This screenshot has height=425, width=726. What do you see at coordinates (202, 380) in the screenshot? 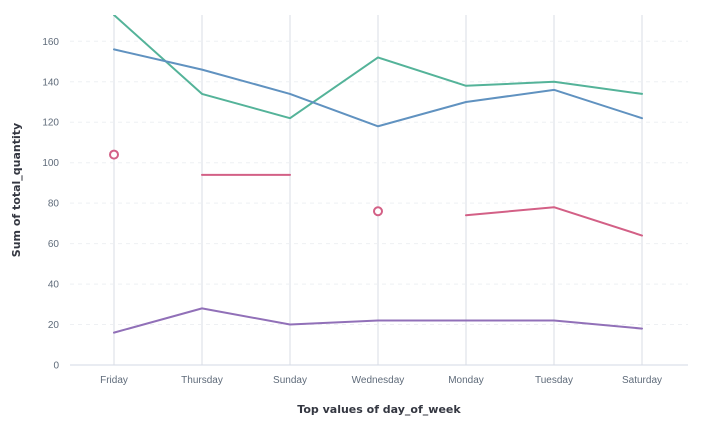
I see `x-tick-label: Thursday` at bounding box center [202, 380].